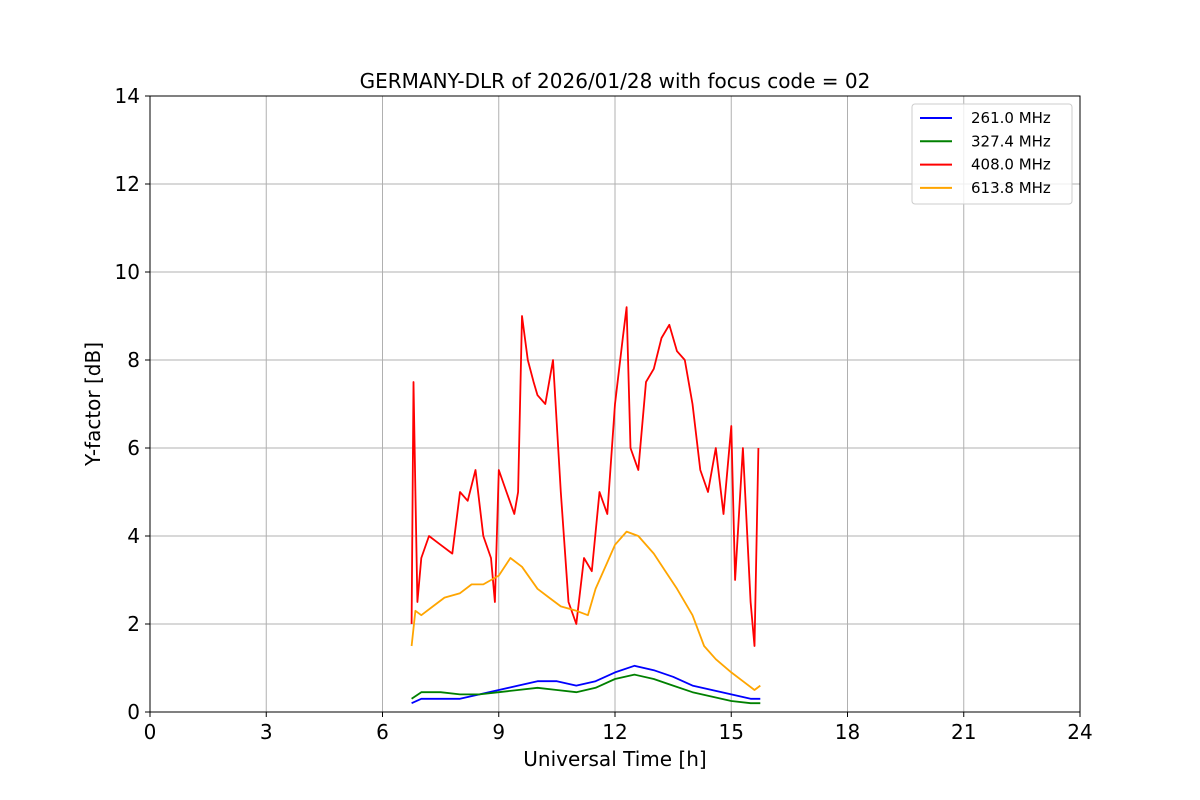  What do you see at coordinates (847, 732) in the screenshot?
I see `x-tick-label: 18` at bounding box center [847, 732].